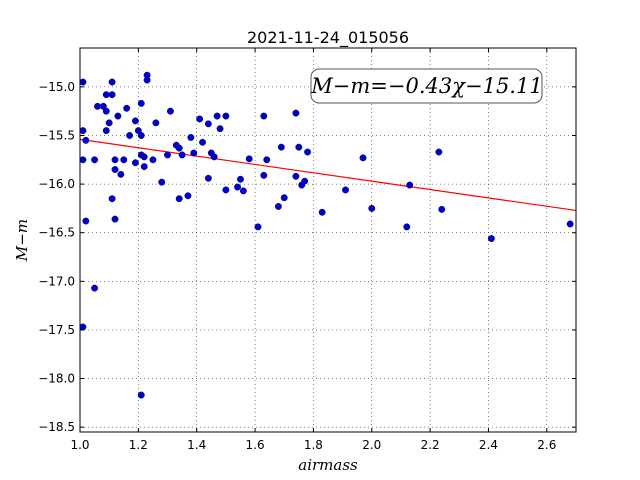 Image resolution: width=640 pixels, height=480 pixels. I want to click on fit-line, so click(328, 175).